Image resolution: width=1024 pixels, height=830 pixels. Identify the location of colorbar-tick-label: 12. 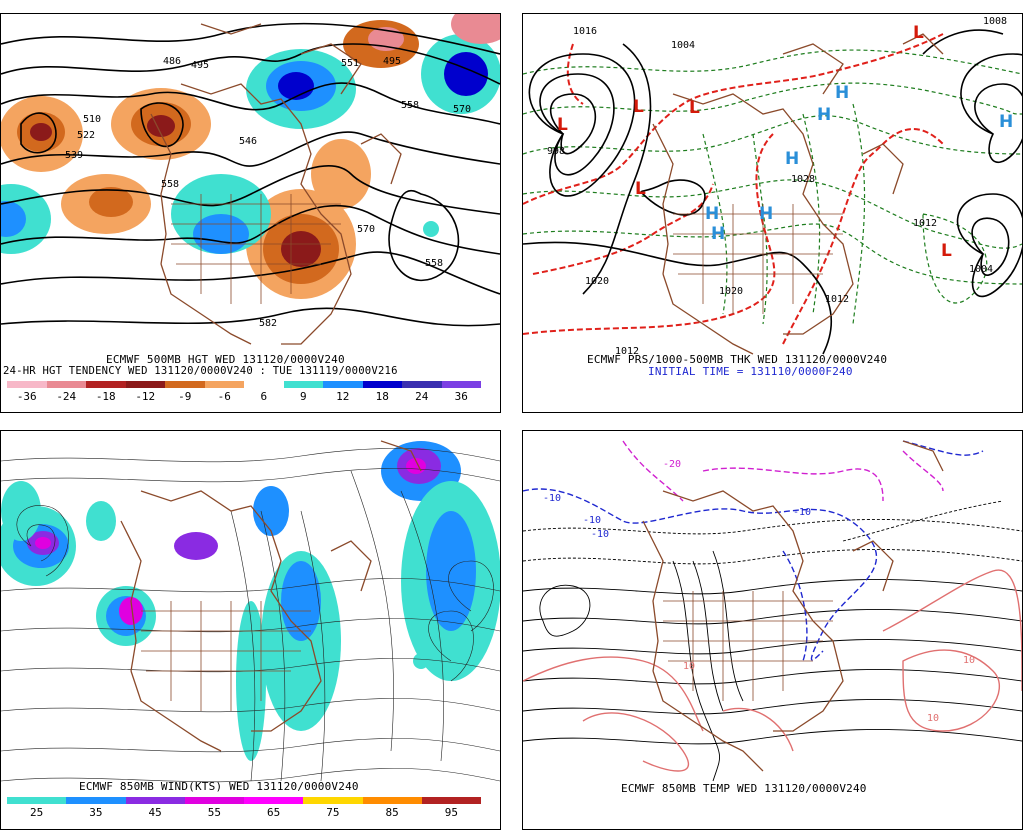
(343, 396).